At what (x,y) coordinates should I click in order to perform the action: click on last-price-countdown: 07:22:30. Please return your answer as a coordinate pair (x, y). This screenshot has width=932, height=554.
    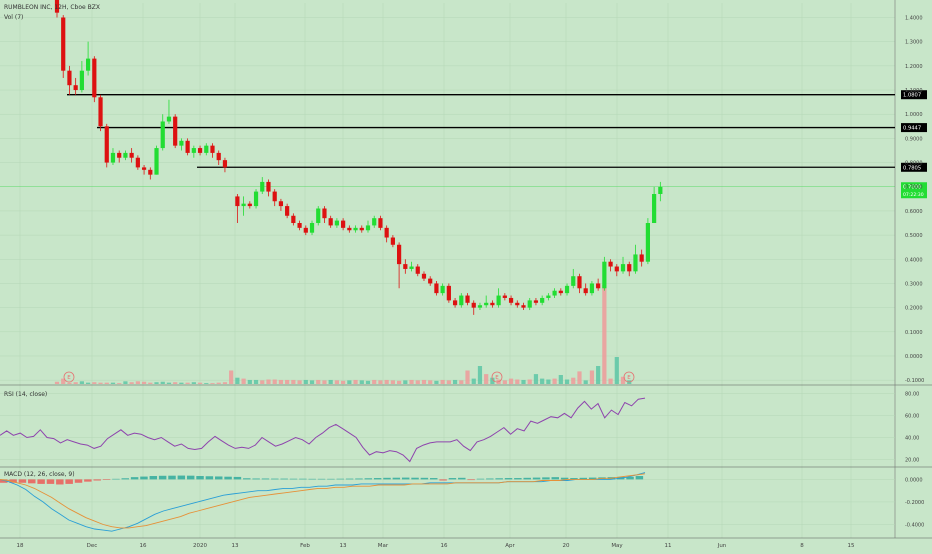
    Looking at the image, I should click on (913, 195).